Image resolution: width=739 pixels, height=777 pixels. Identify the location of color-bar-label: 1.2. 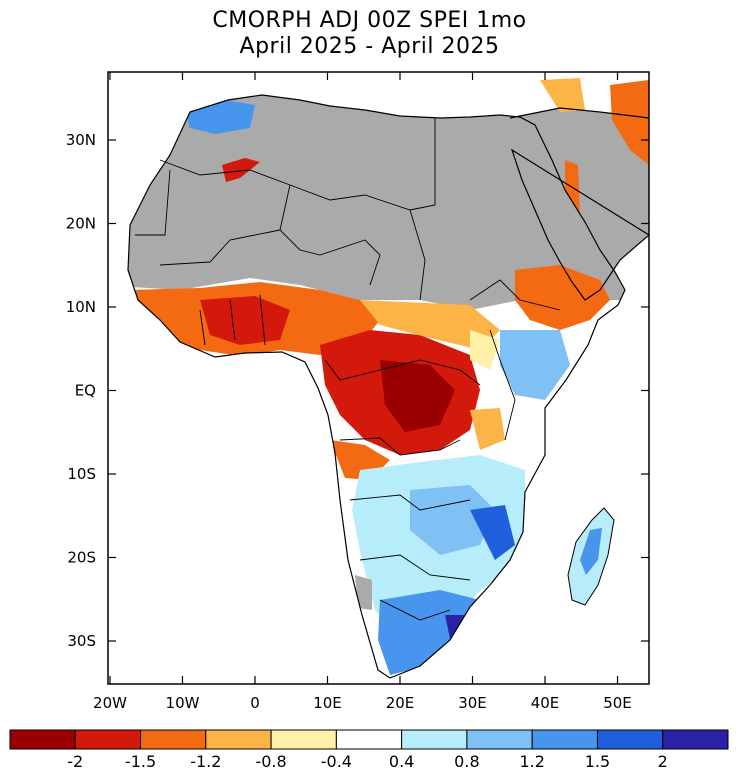
(531, 761).